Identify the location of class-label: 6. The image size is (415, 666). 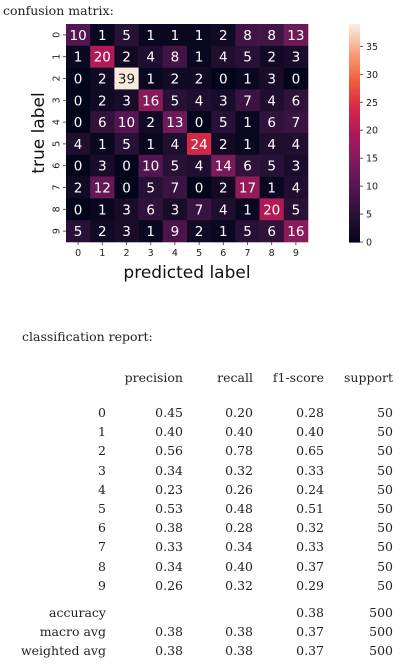
(102, 528).